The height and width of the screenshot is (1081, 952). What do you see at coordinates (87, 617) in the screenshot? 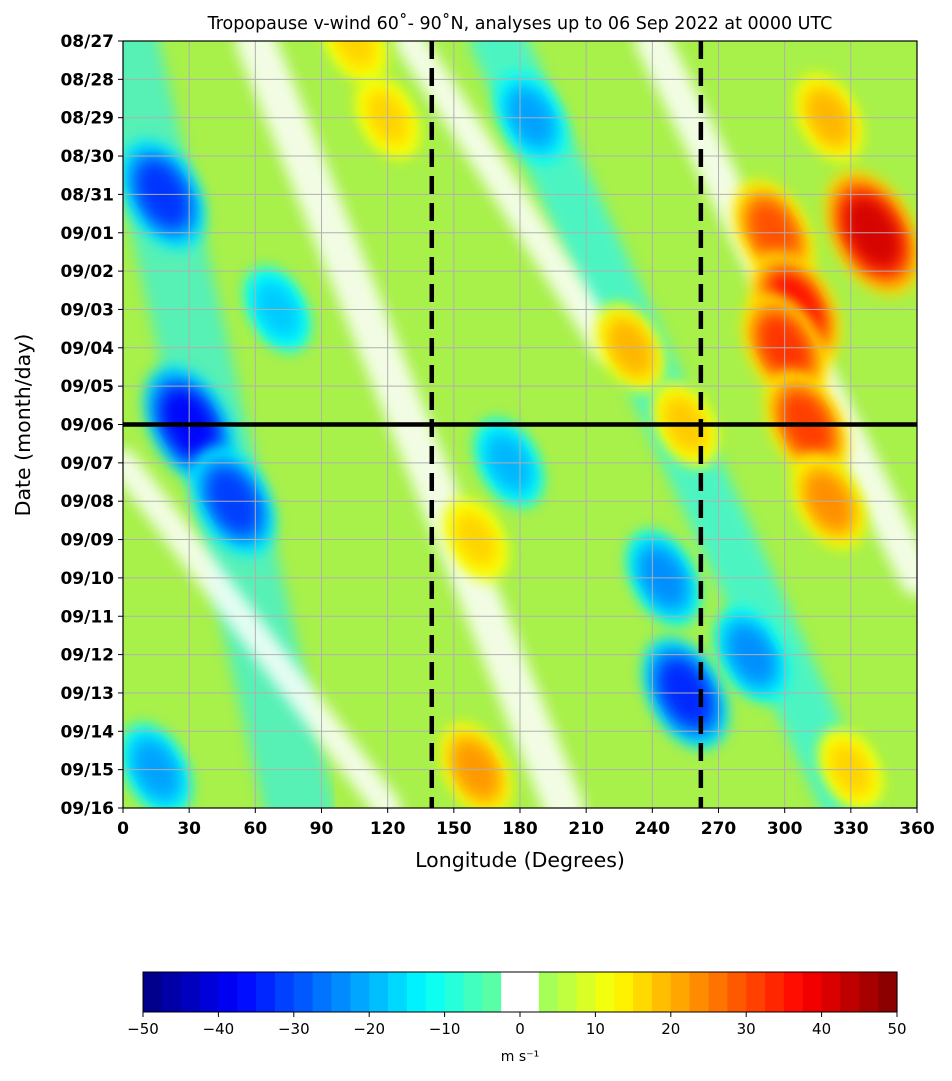
I see `y-tick-label: 09/11` at bounding box center [87, 617].